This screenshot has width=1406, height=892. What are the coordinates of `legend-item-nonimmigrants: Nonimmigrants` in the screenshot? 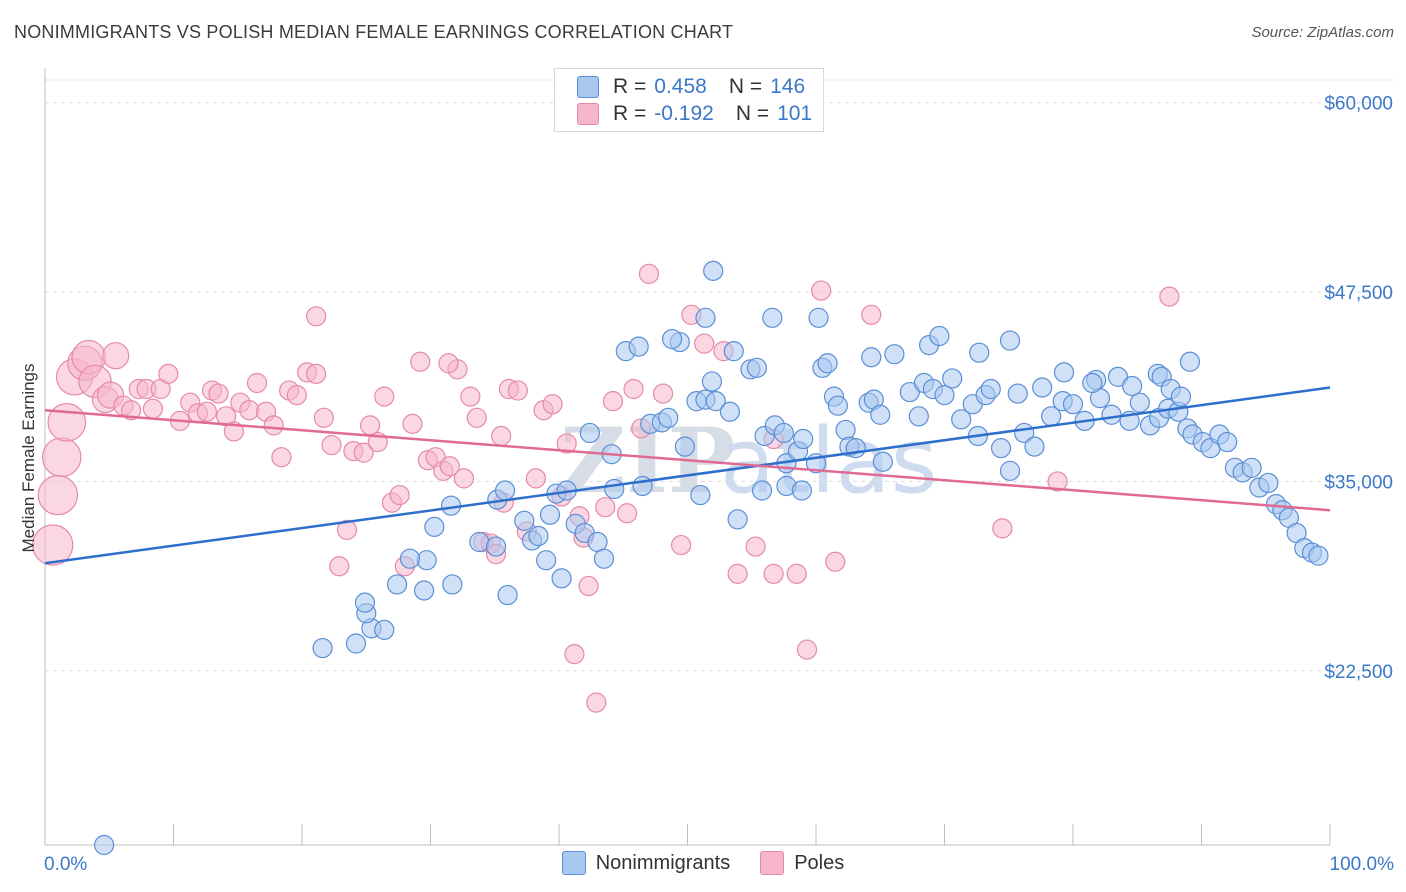 It's located at (646, 863).